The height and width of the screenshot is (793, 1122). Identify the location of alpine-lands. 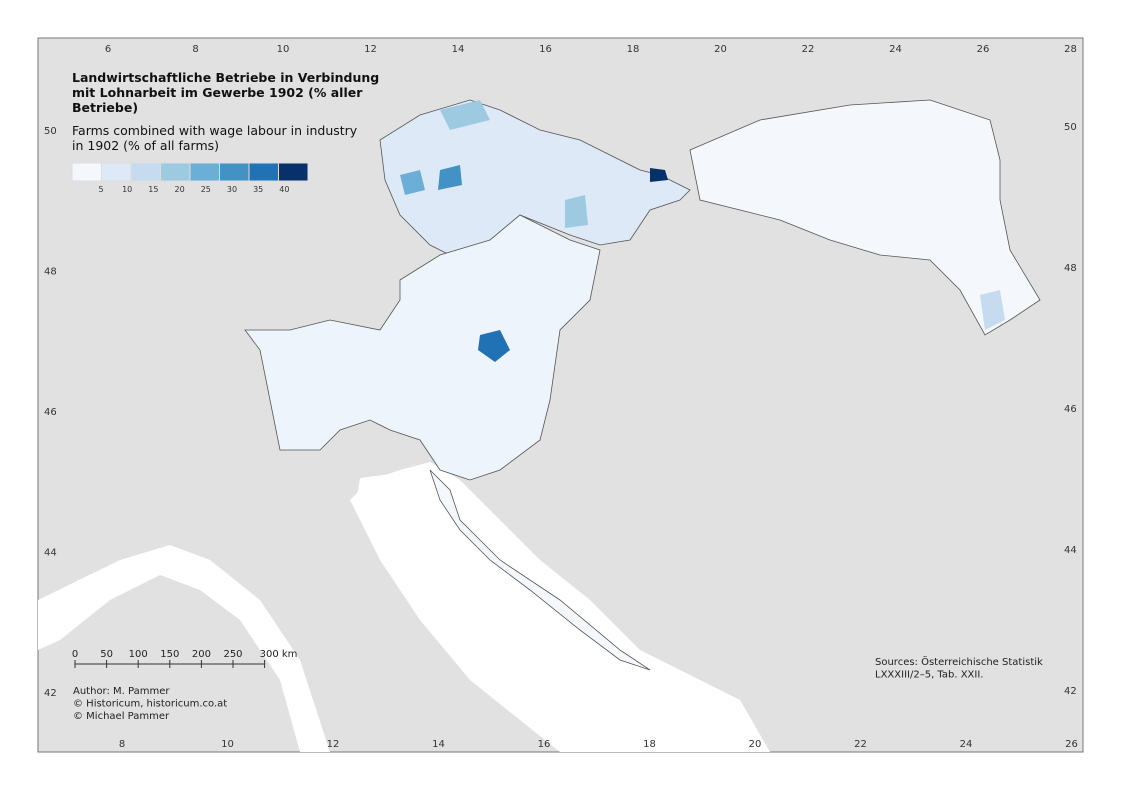
(422, 347).